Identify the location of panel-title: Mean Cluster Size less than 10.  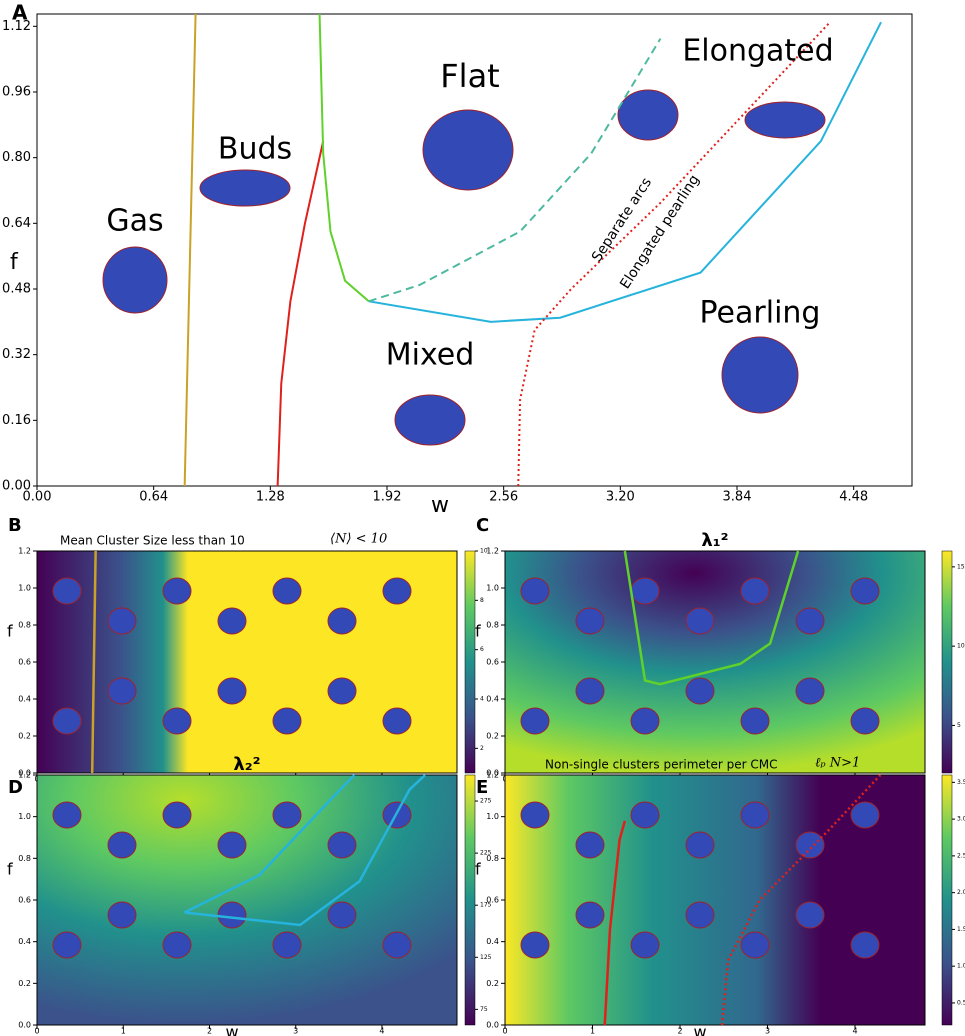
(152, 541).